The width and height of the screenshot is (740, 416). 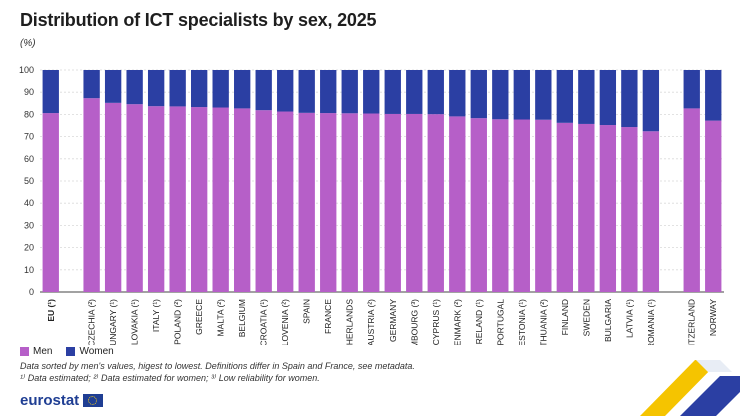 What do you see at coordinates (29, 159) in the screenshot?
I see `y-tick-label: 60` at bounding box center [29, 159].